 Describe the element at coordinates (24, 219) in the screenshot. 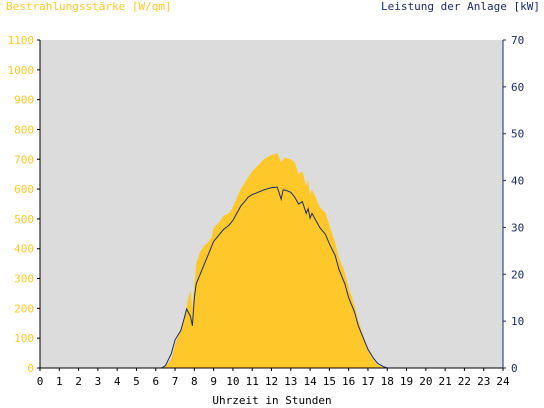

I see `left-tick-label: 500` at that location.